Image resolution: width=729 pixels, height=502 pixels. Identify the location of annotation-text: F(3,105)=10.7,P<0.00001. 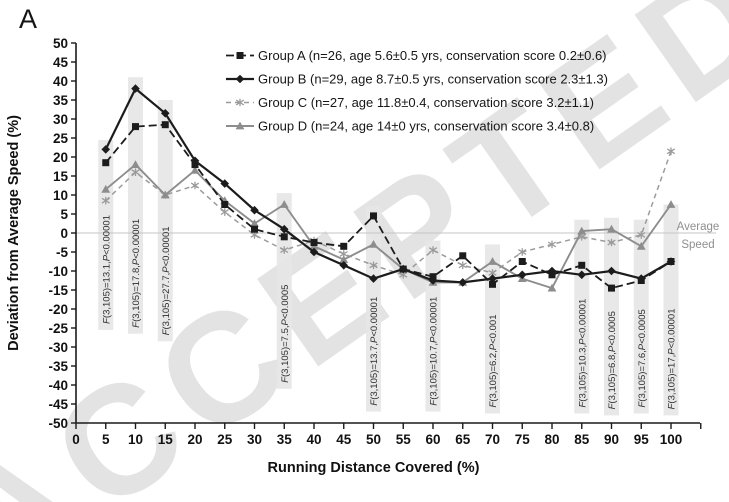
(434, 351).